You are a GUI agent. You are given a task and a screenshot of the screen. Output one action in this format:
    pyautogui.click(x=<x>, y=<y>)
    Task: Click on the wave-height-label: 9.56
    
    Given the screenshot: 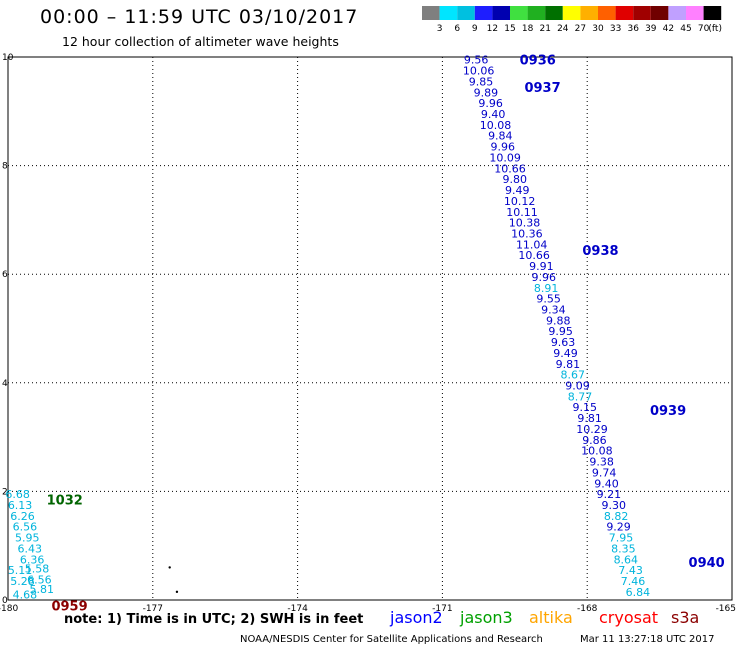 What is the action you would take?
    pyautogui.click(x=476, y=60)
    